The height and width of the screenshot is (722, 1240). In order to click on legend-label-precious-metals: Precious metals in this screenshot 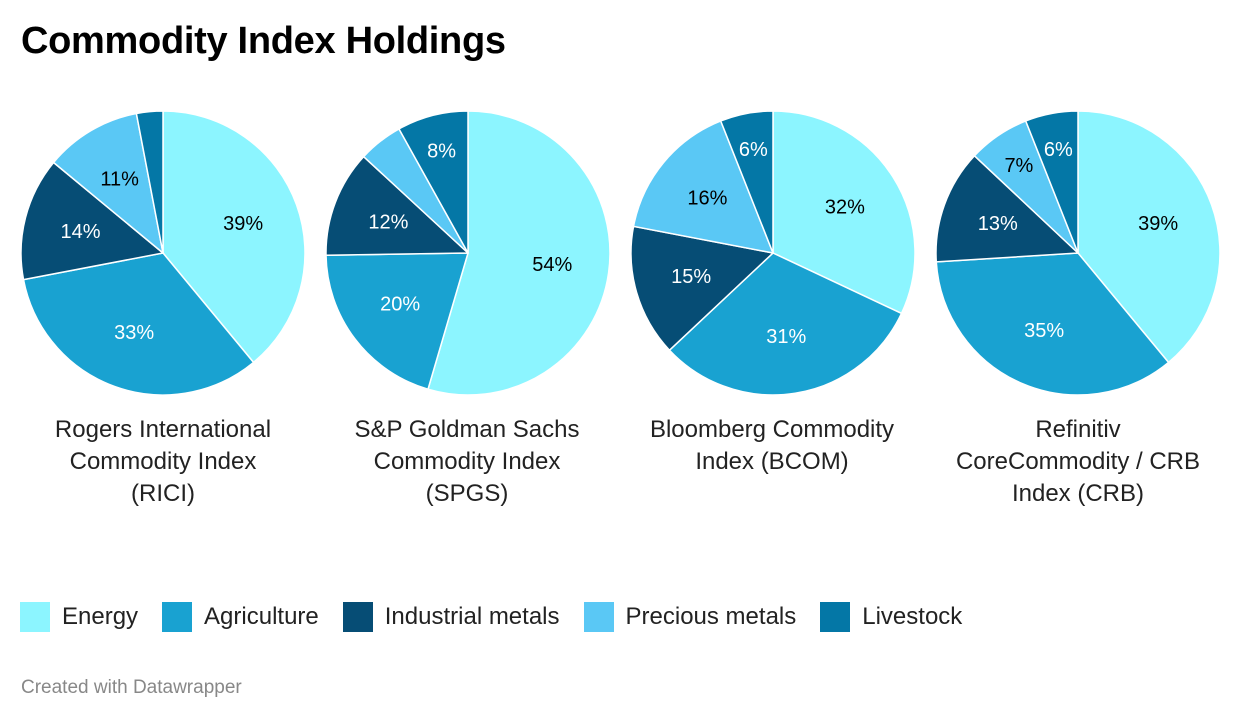, I will do `click(711, 616)`.